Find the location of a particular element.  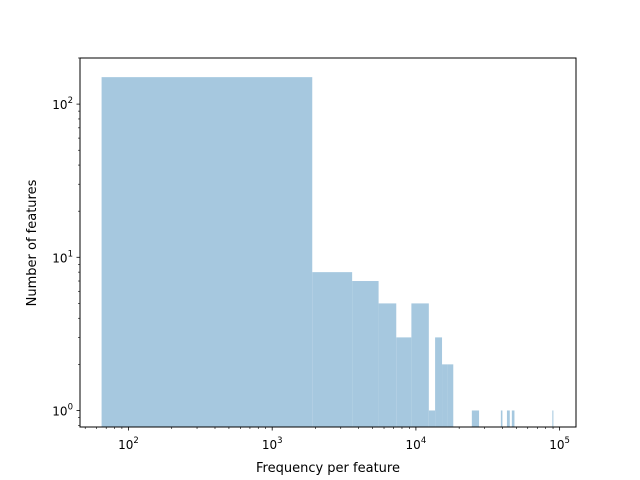

y-axis-ticks: 10⁰ 10¹ 10² is located at coordinates (66, 241).